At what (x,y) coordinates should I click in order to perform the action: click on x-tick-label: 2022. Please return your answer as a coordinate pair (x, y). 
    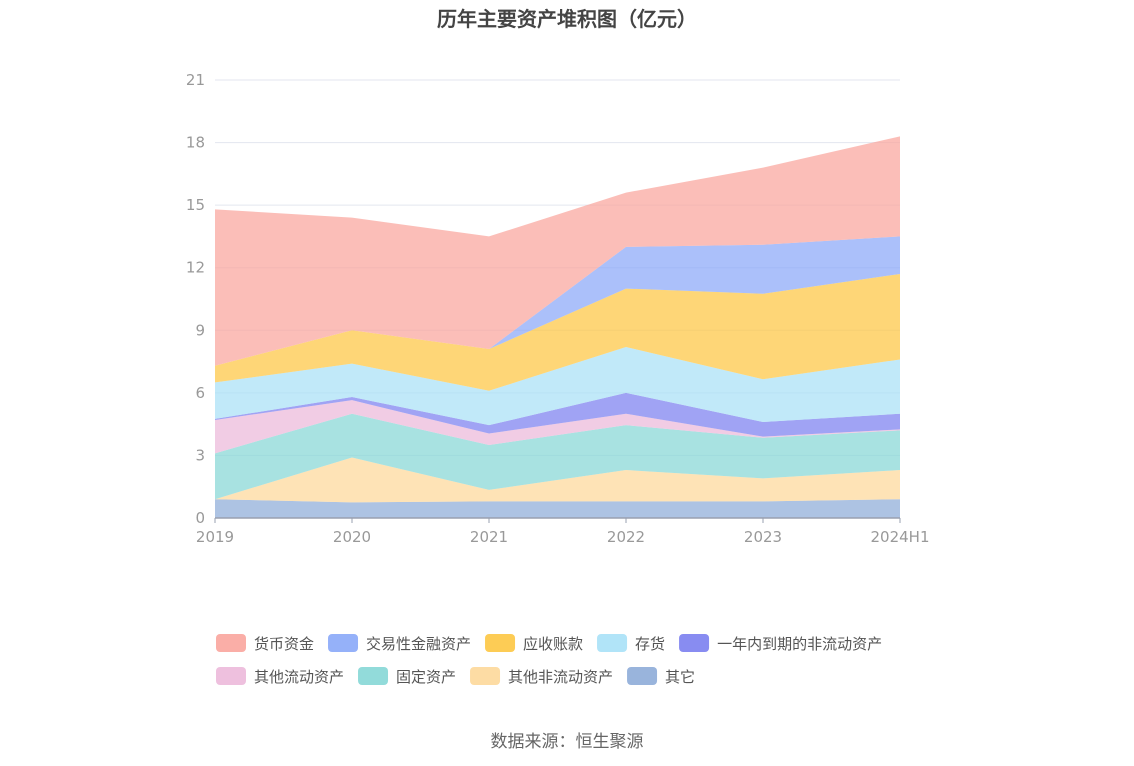
    Looking at the image, I should click on (626, 537).